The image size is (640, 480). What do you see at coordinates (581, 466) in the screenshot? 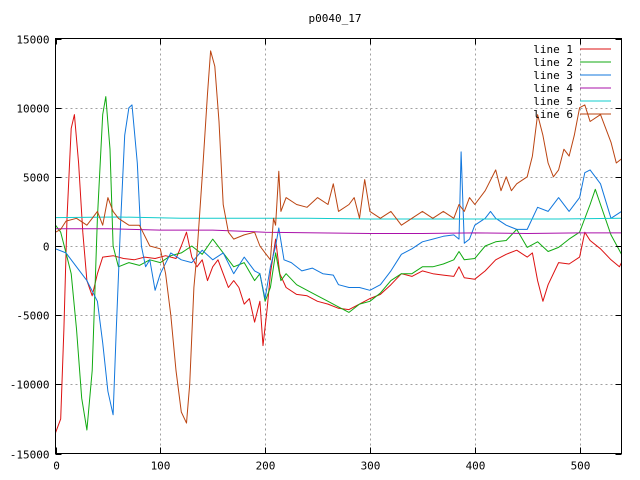
I see `x-tick-label: 500` at bounding box center [581, 466].